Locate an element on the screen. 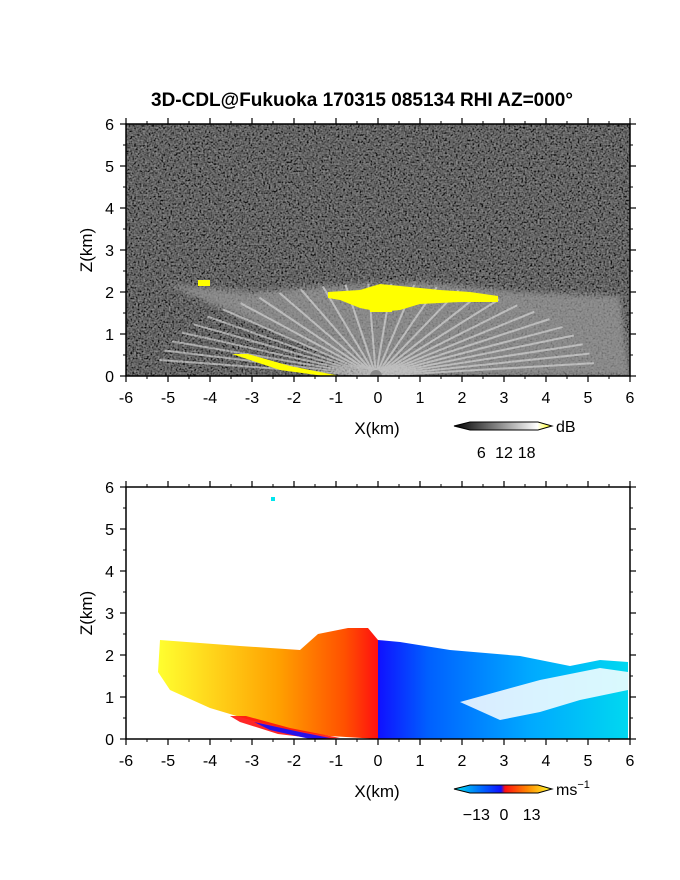  velocity-x-tick-label: 2 is located at coordinates (462, 761).